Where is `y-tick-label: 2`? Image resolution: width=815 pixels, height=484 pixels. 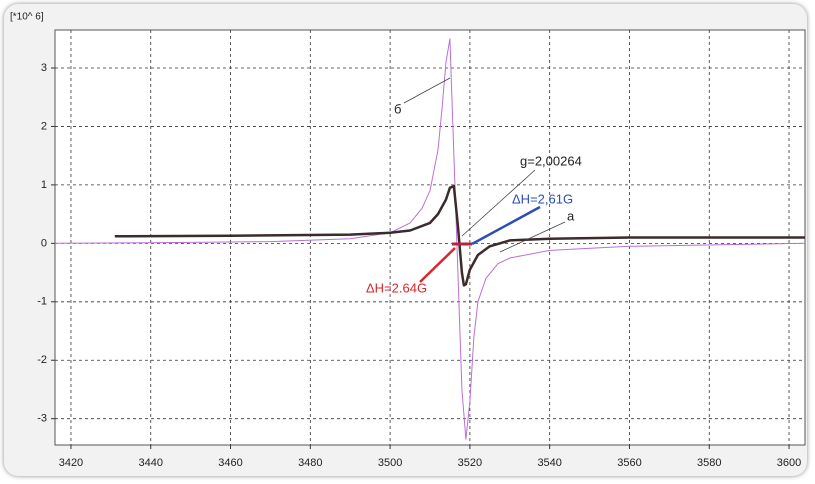
y-tick-label: 2 is located at coordinates (44, 126).